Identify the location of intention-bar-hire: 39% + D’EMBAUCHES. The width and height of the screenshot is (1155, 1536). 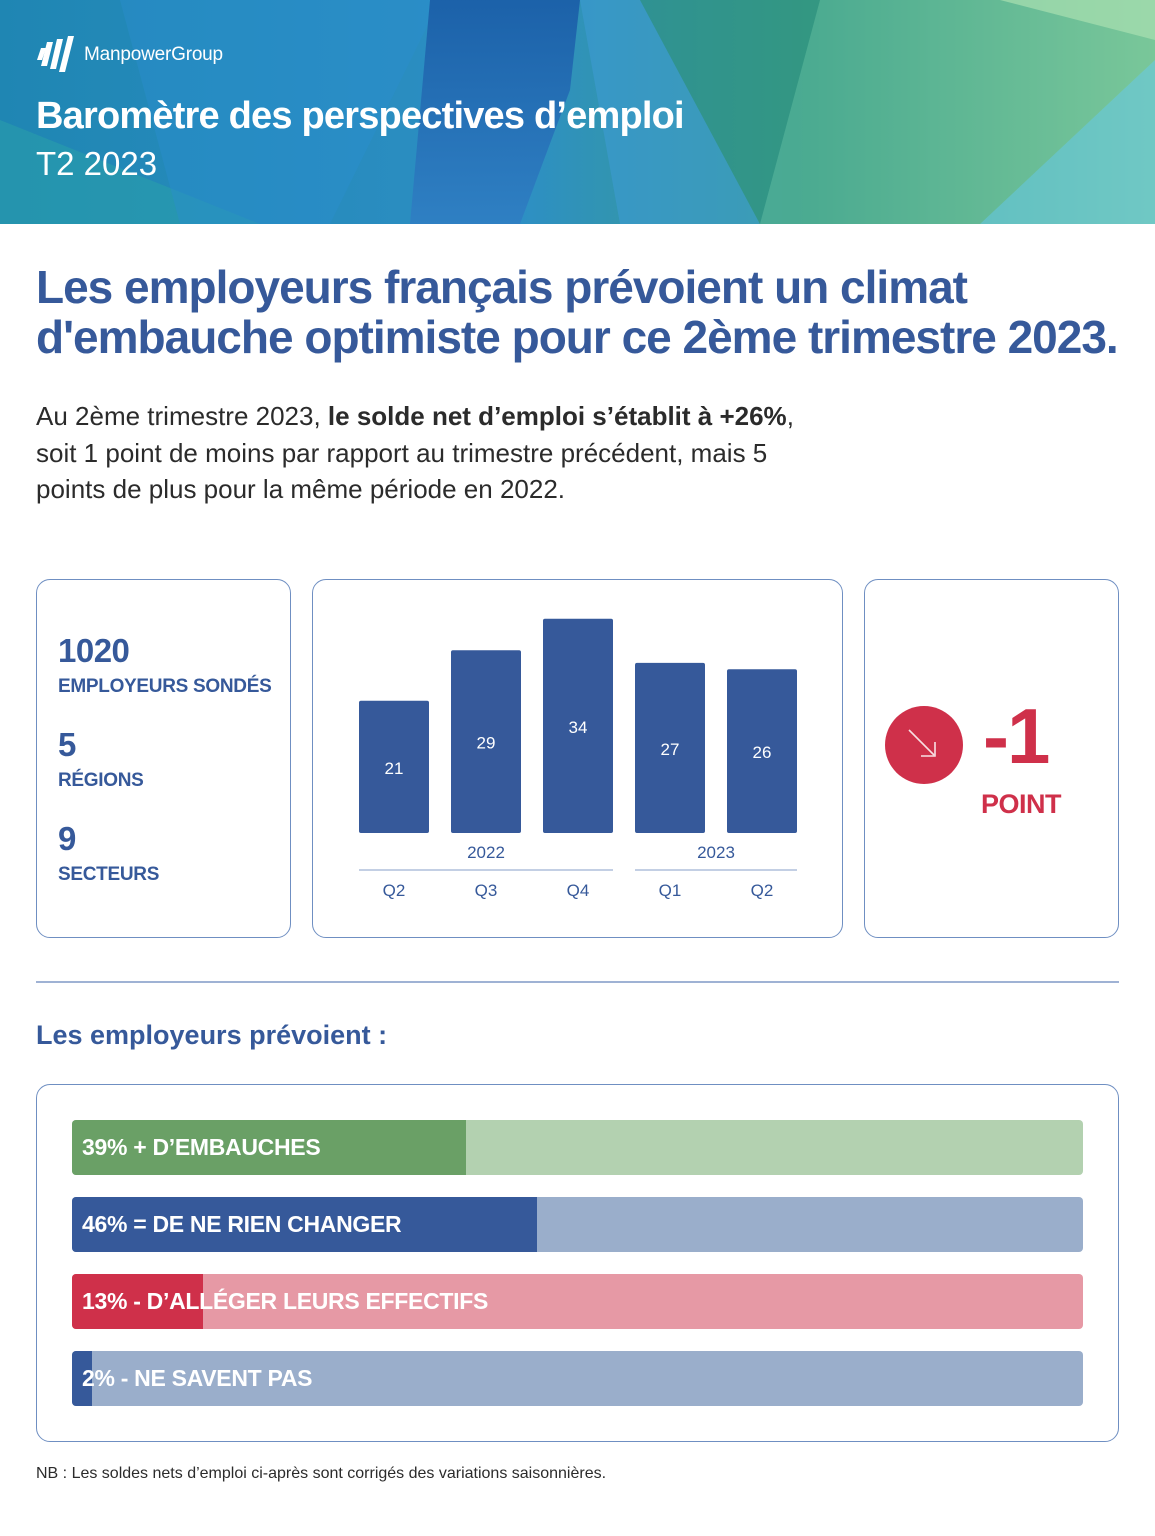
(577, 1147).